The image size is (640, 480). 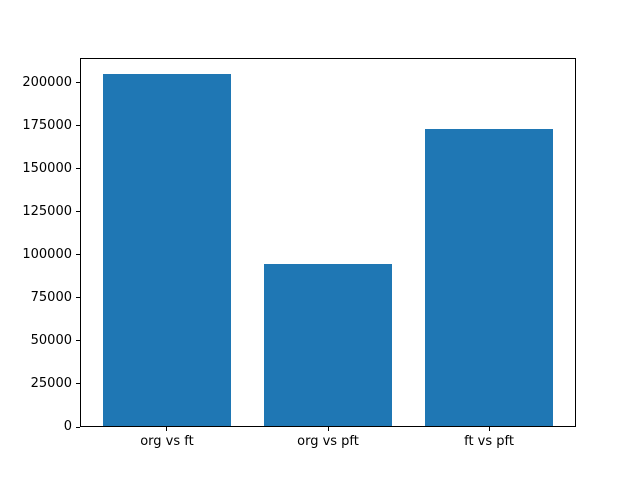 What do you see at coordinates (47, 254) in the screenshot?
I see `y-tick-label: 100000` at bounding box center [47, 254].